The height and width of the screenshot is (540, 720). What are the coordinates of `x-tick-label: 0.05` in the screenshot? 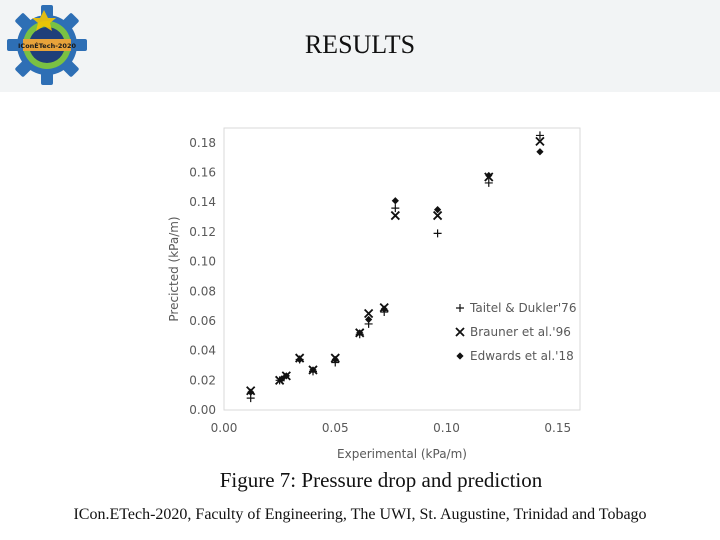 It's located at (335, 428).